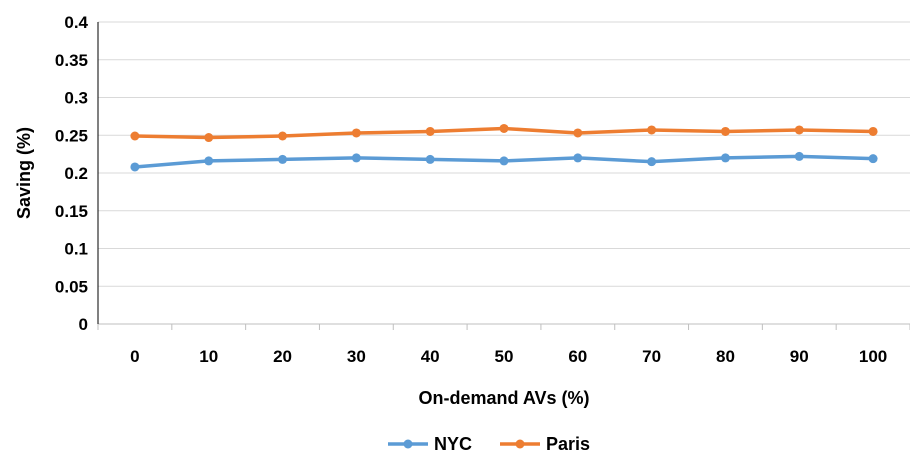 The width and height of the screenshot is (910, 460). Describe the element at coordinates (504, 356) in the screenshot. I see `x-tick-label: 50` at that location.